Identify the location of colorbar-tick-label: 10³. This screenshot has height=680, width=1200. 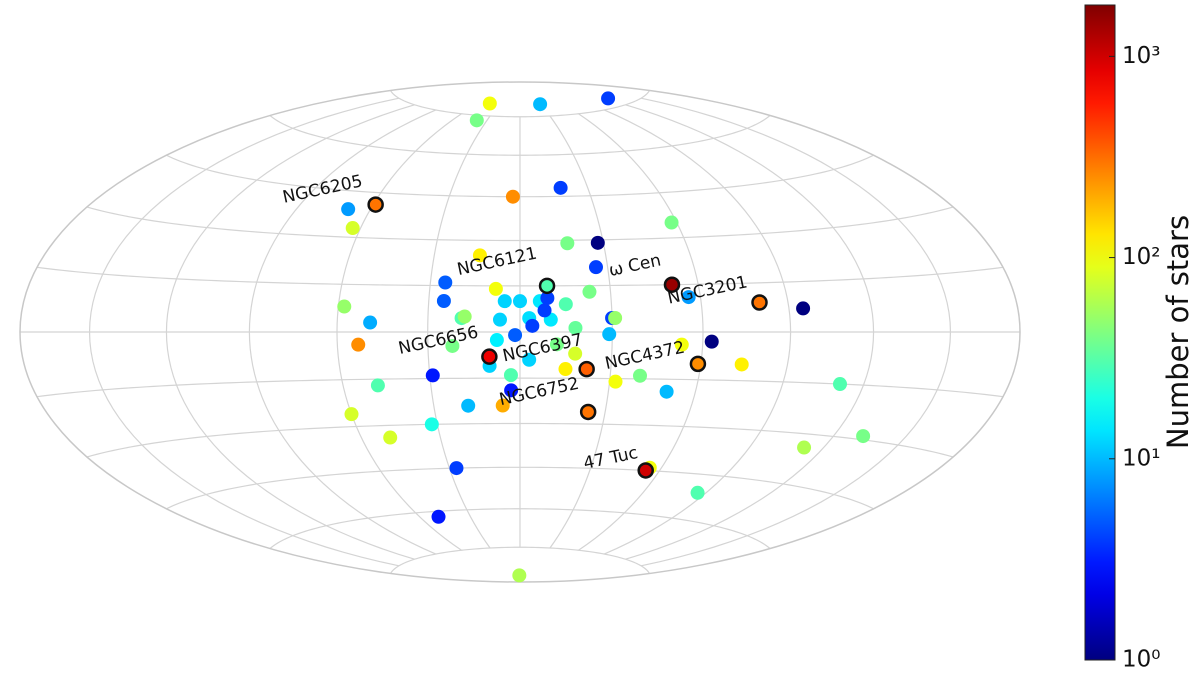
(1141, 56).